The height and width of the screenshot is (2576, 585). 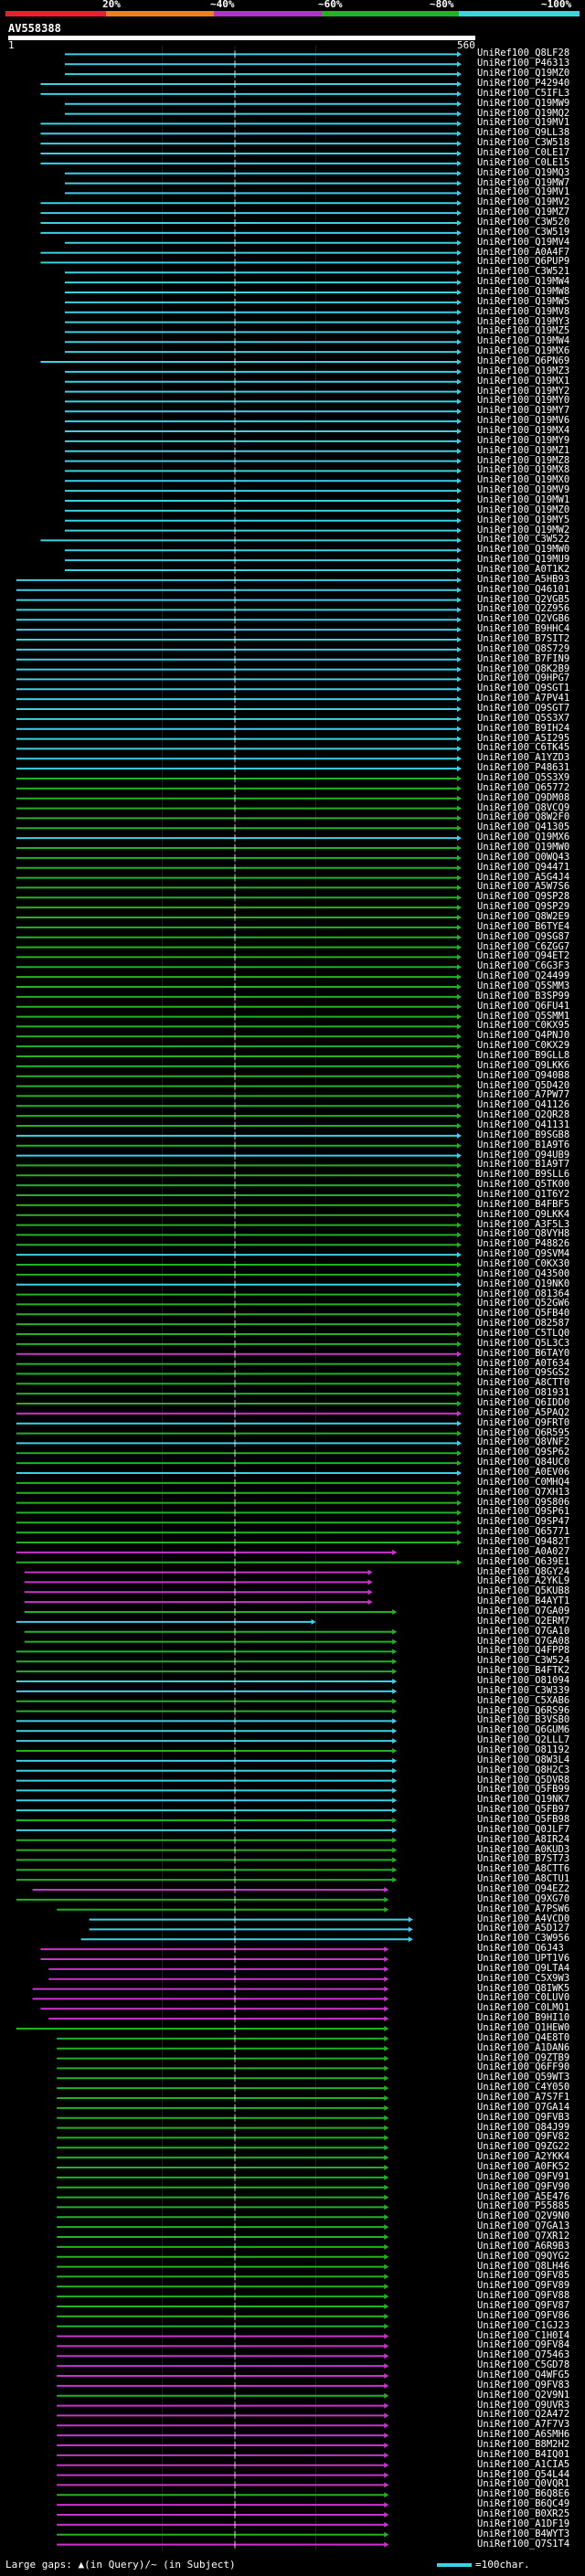 What do you see at coordinates (523, 182) in the screenshot?
I see `hit-label: UniRef100_Q19MW7` at bounding box center [523, 182].